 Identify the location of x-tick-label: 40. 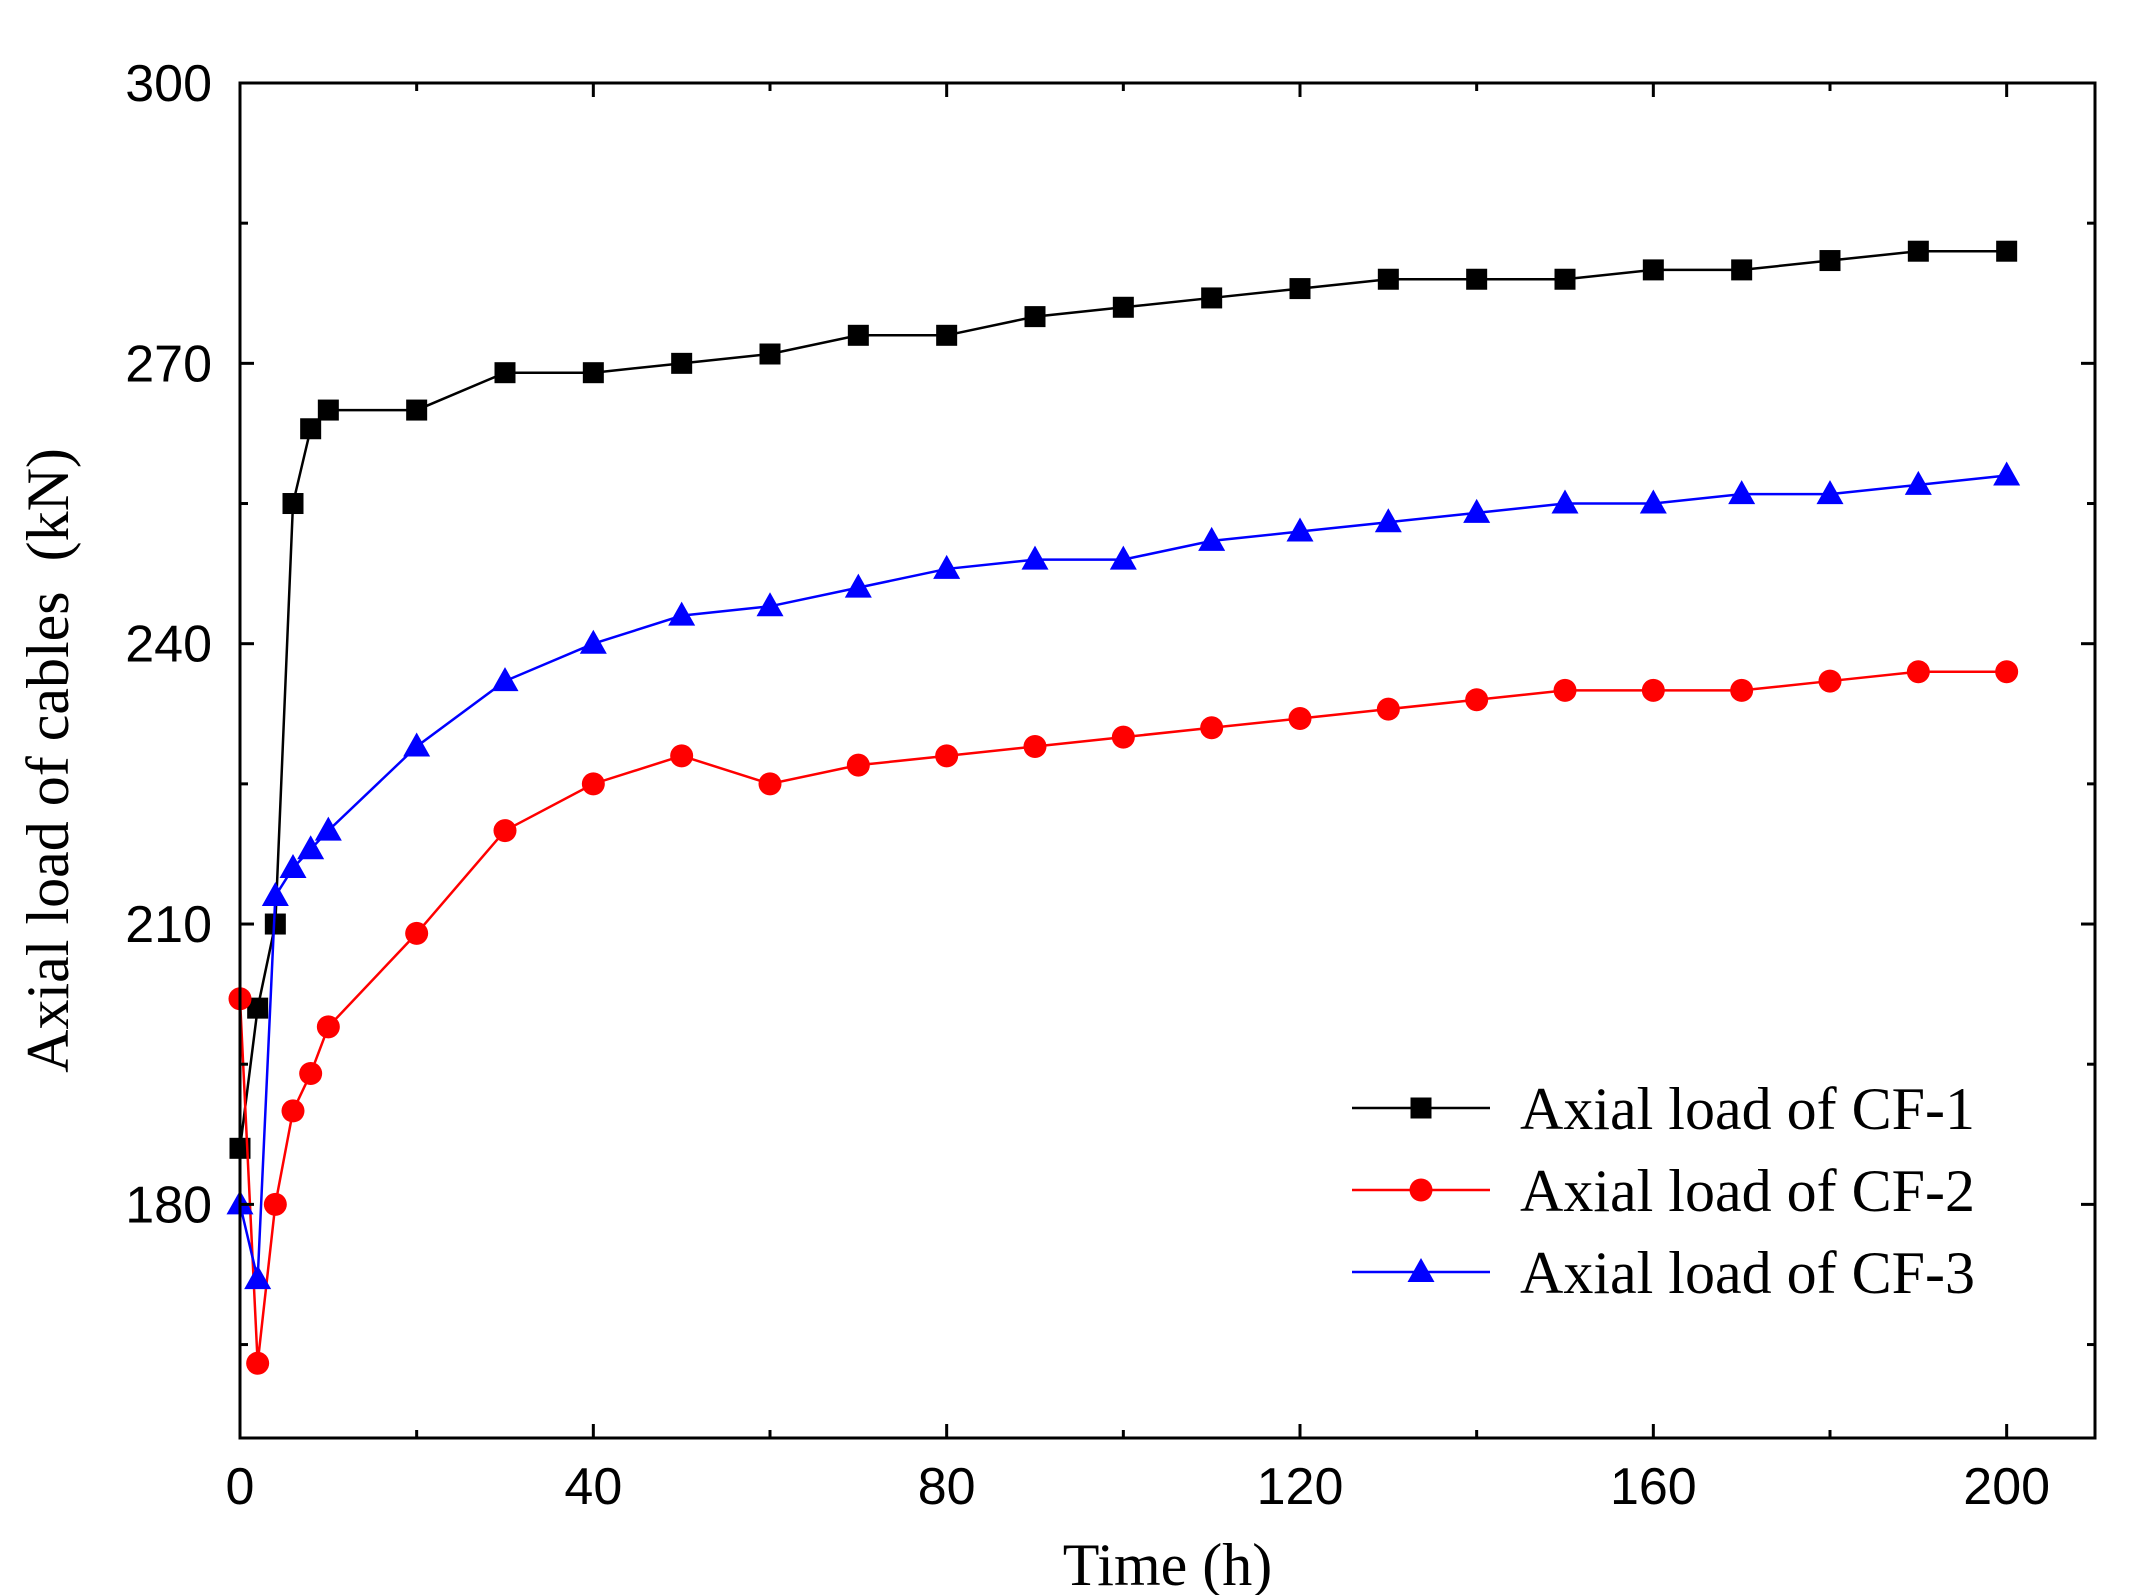
(593, 1487).